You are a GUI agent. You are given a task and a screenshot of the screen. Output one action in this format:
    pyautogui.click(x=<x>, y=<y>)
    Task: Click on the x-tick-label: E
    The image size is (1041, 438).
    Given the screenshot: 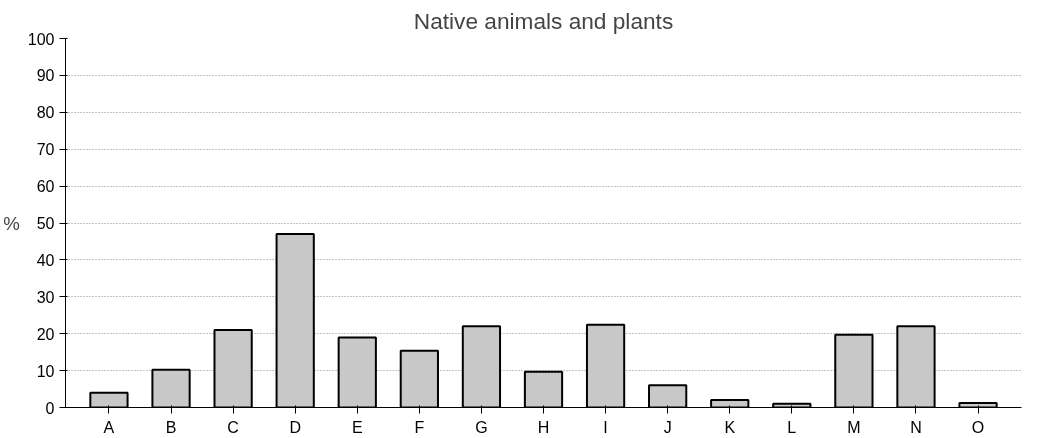 What is the action you would take?
    pyautogui.click(x=357, y=427)
    